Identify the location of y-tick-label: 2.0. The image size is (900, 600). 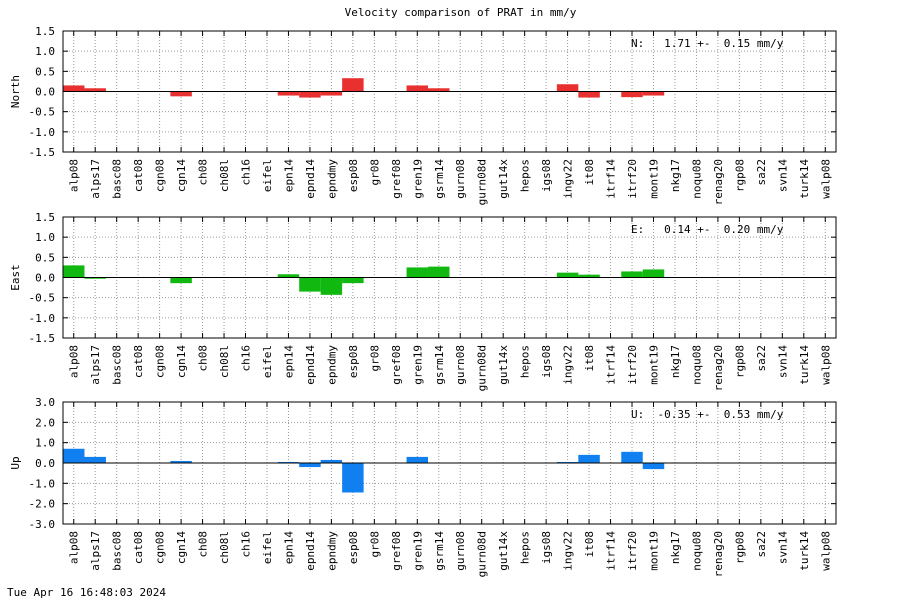
(45, 422).